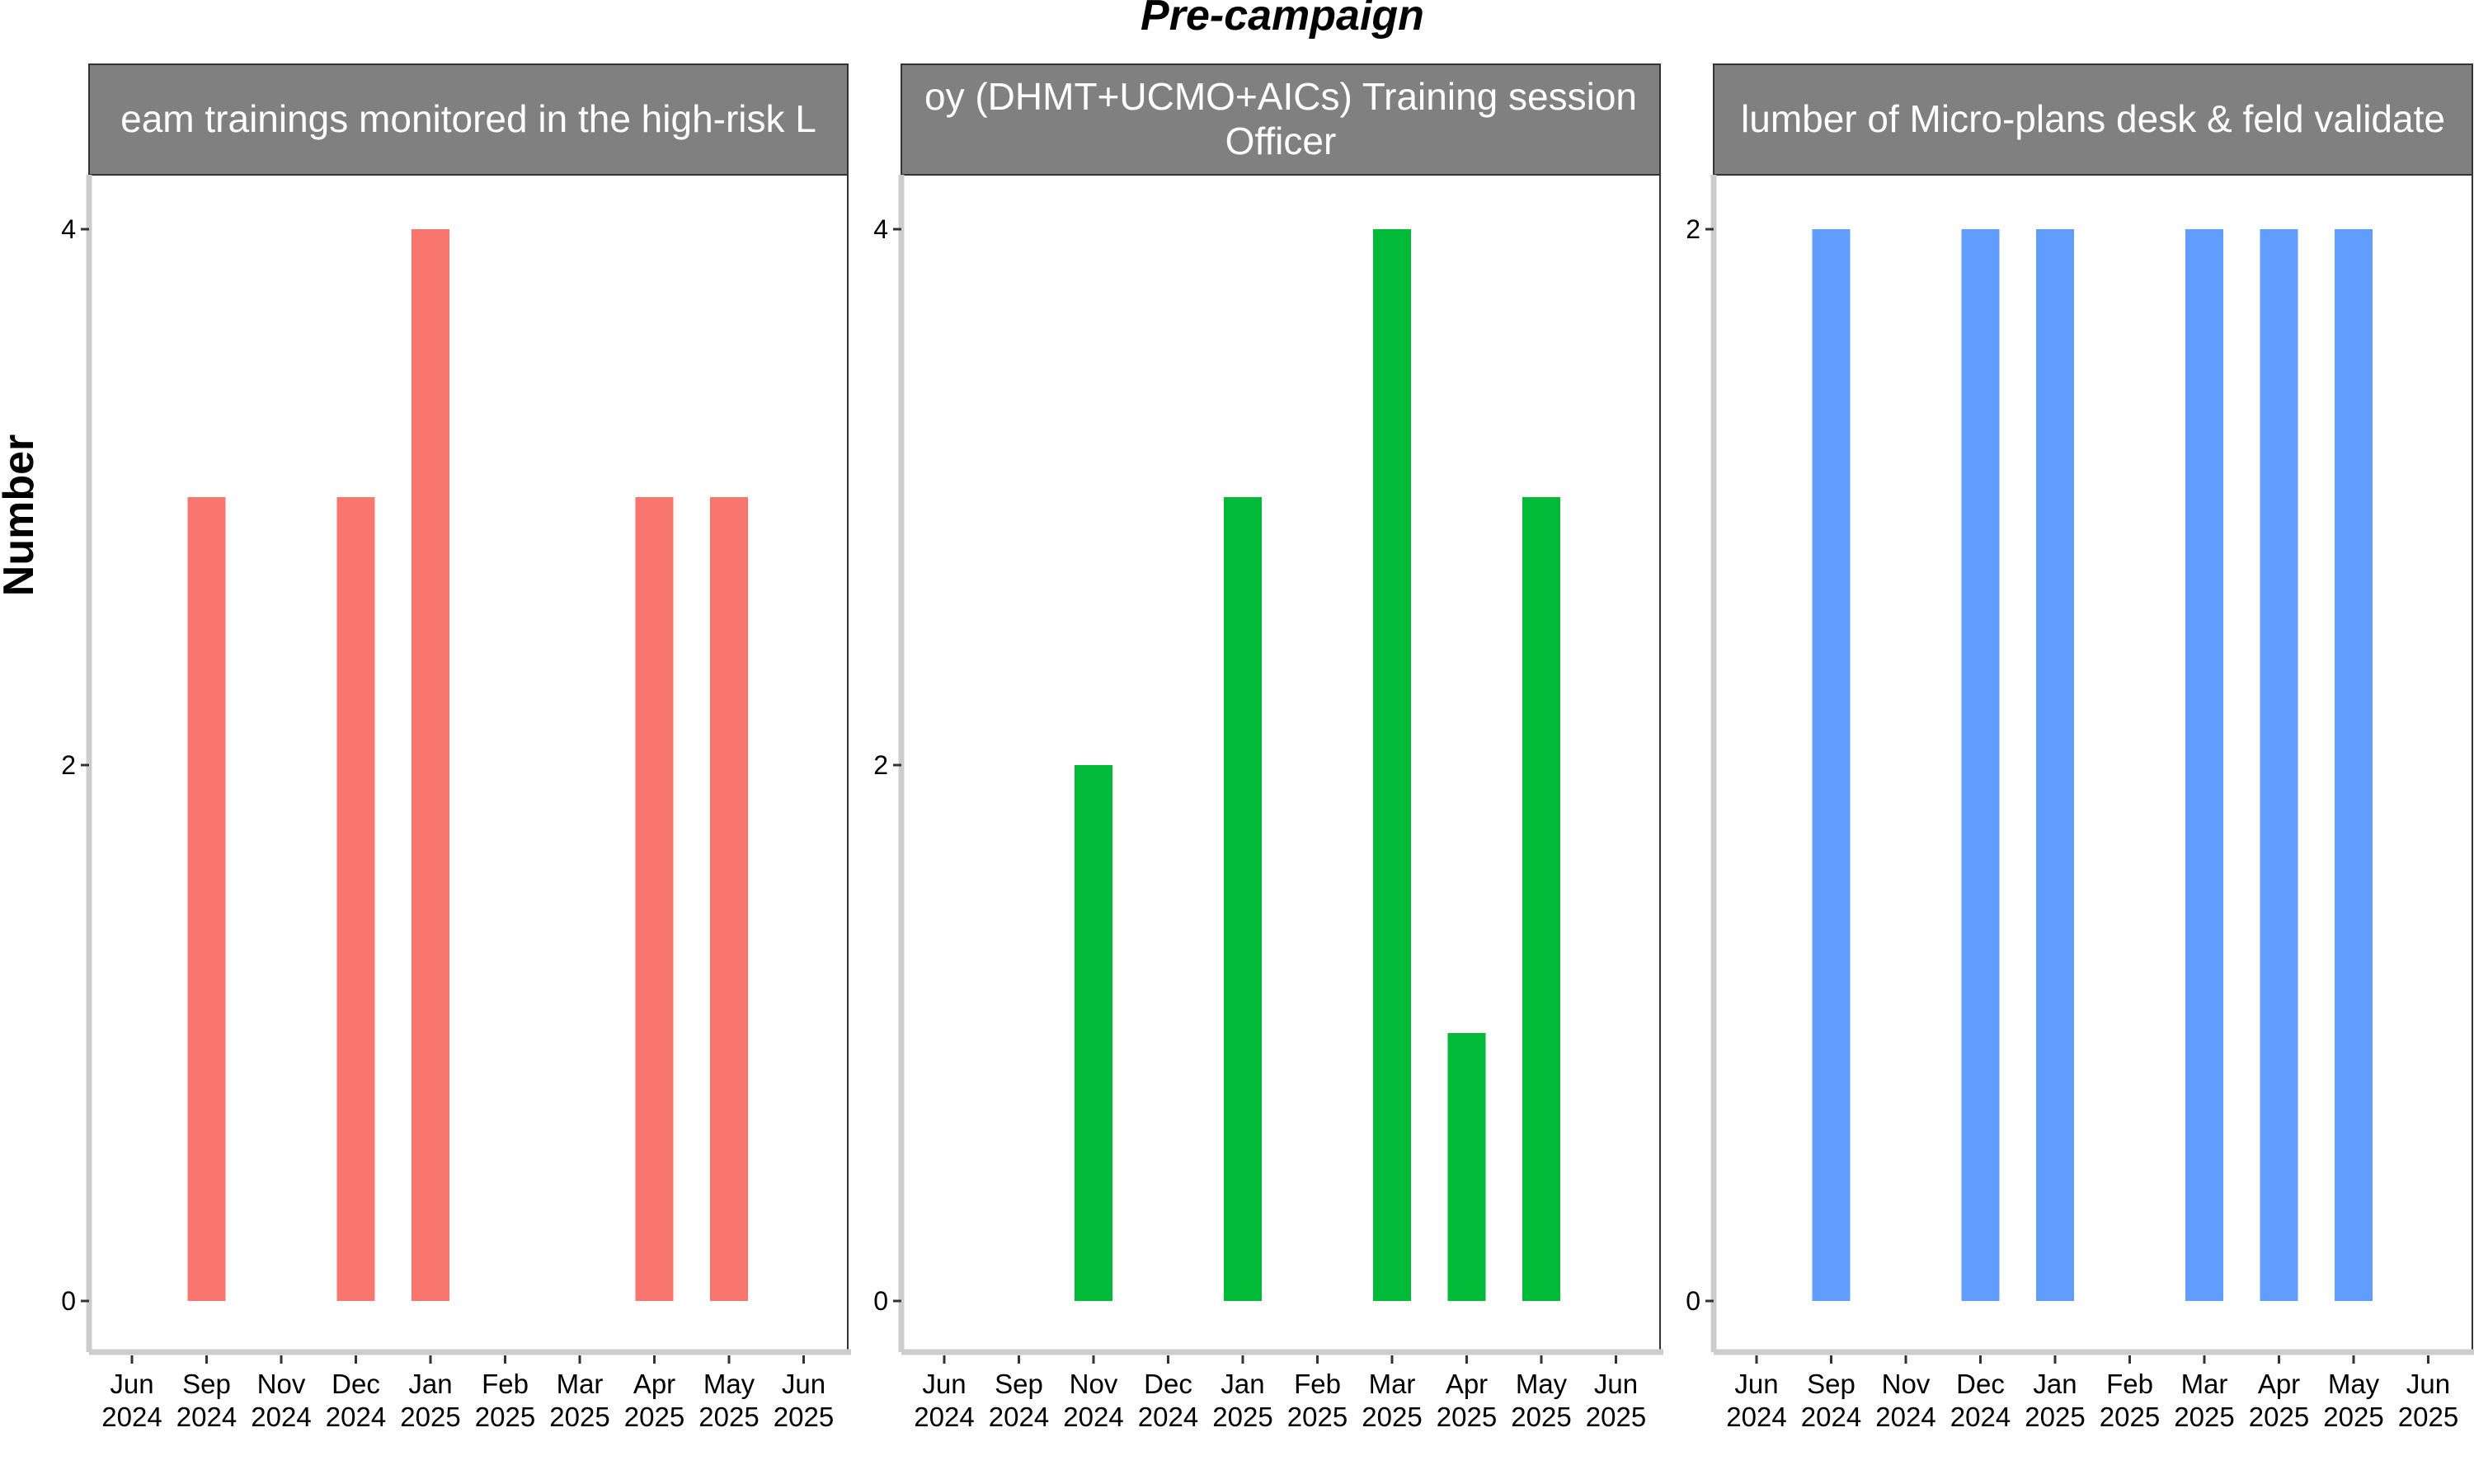  I want to click on y-axis-label: Number, so click(21, 515).